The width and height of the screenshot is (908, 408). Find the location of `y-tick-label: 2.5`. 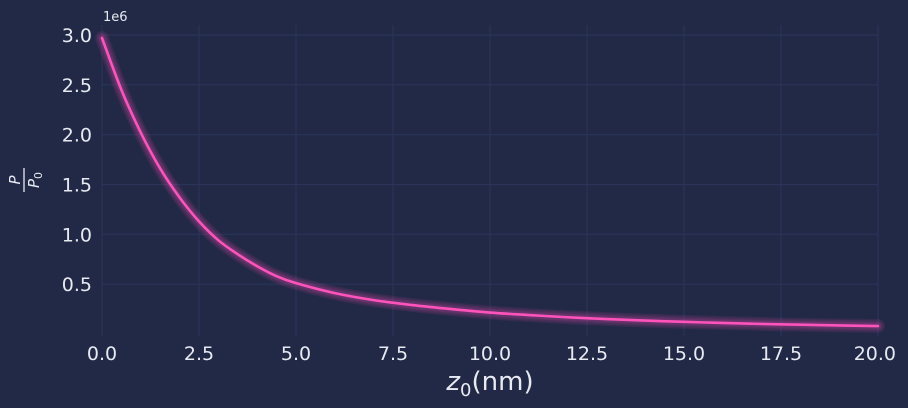

y-tick-label: 2.5 is located at coordinates (77, 86).